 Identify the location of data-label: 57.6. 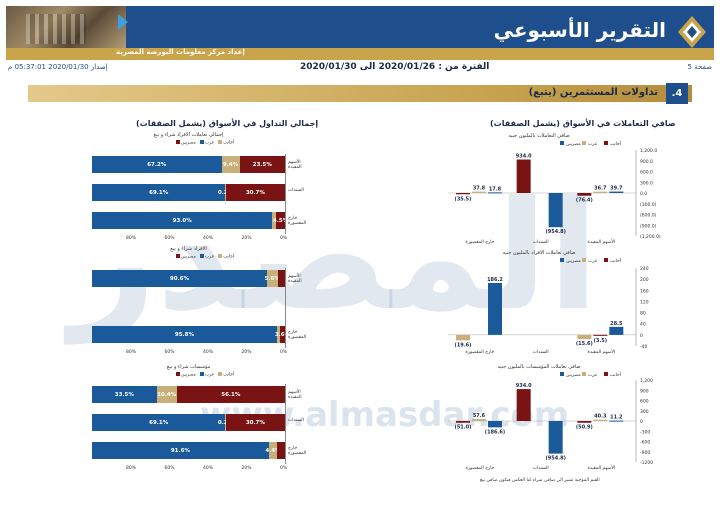
(479, 416).